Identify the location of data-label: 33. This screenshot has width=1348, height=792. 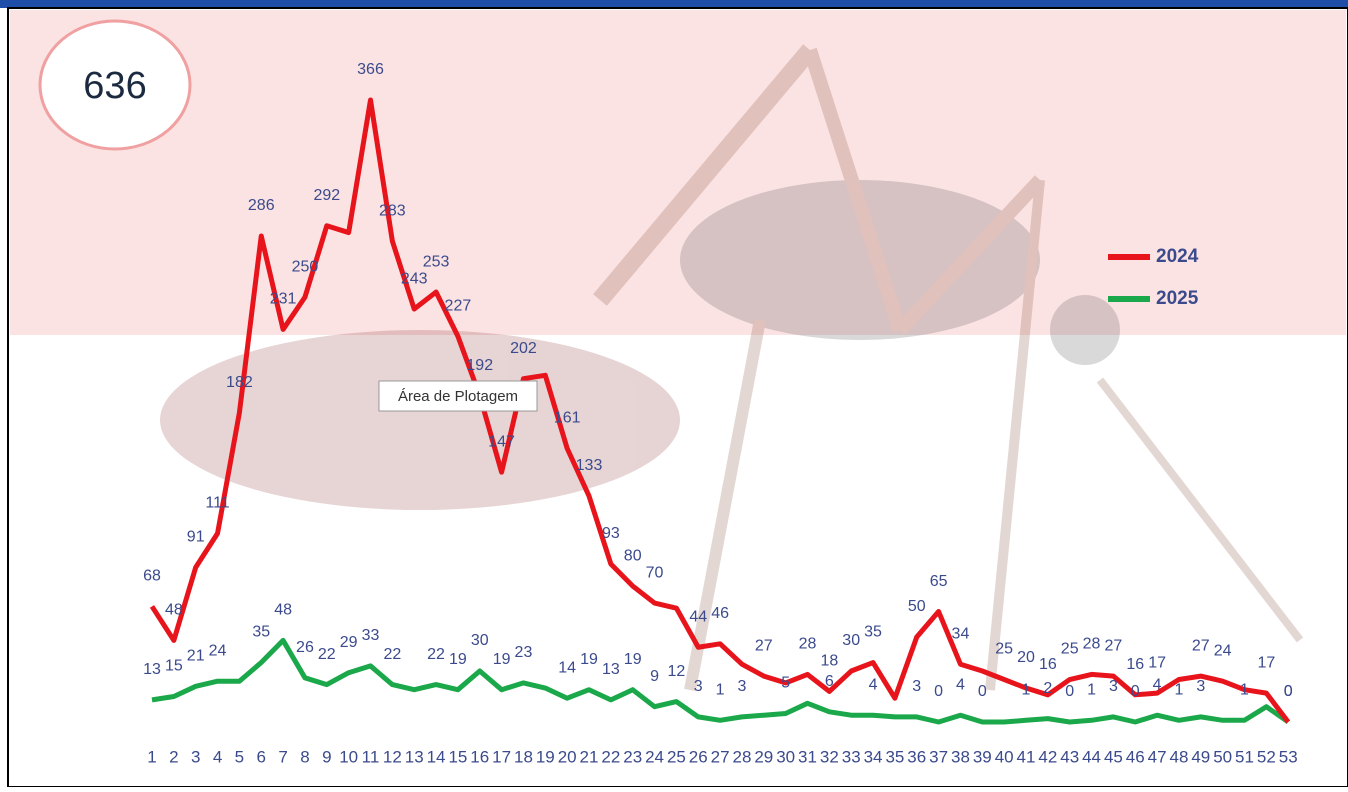
(371, 635).